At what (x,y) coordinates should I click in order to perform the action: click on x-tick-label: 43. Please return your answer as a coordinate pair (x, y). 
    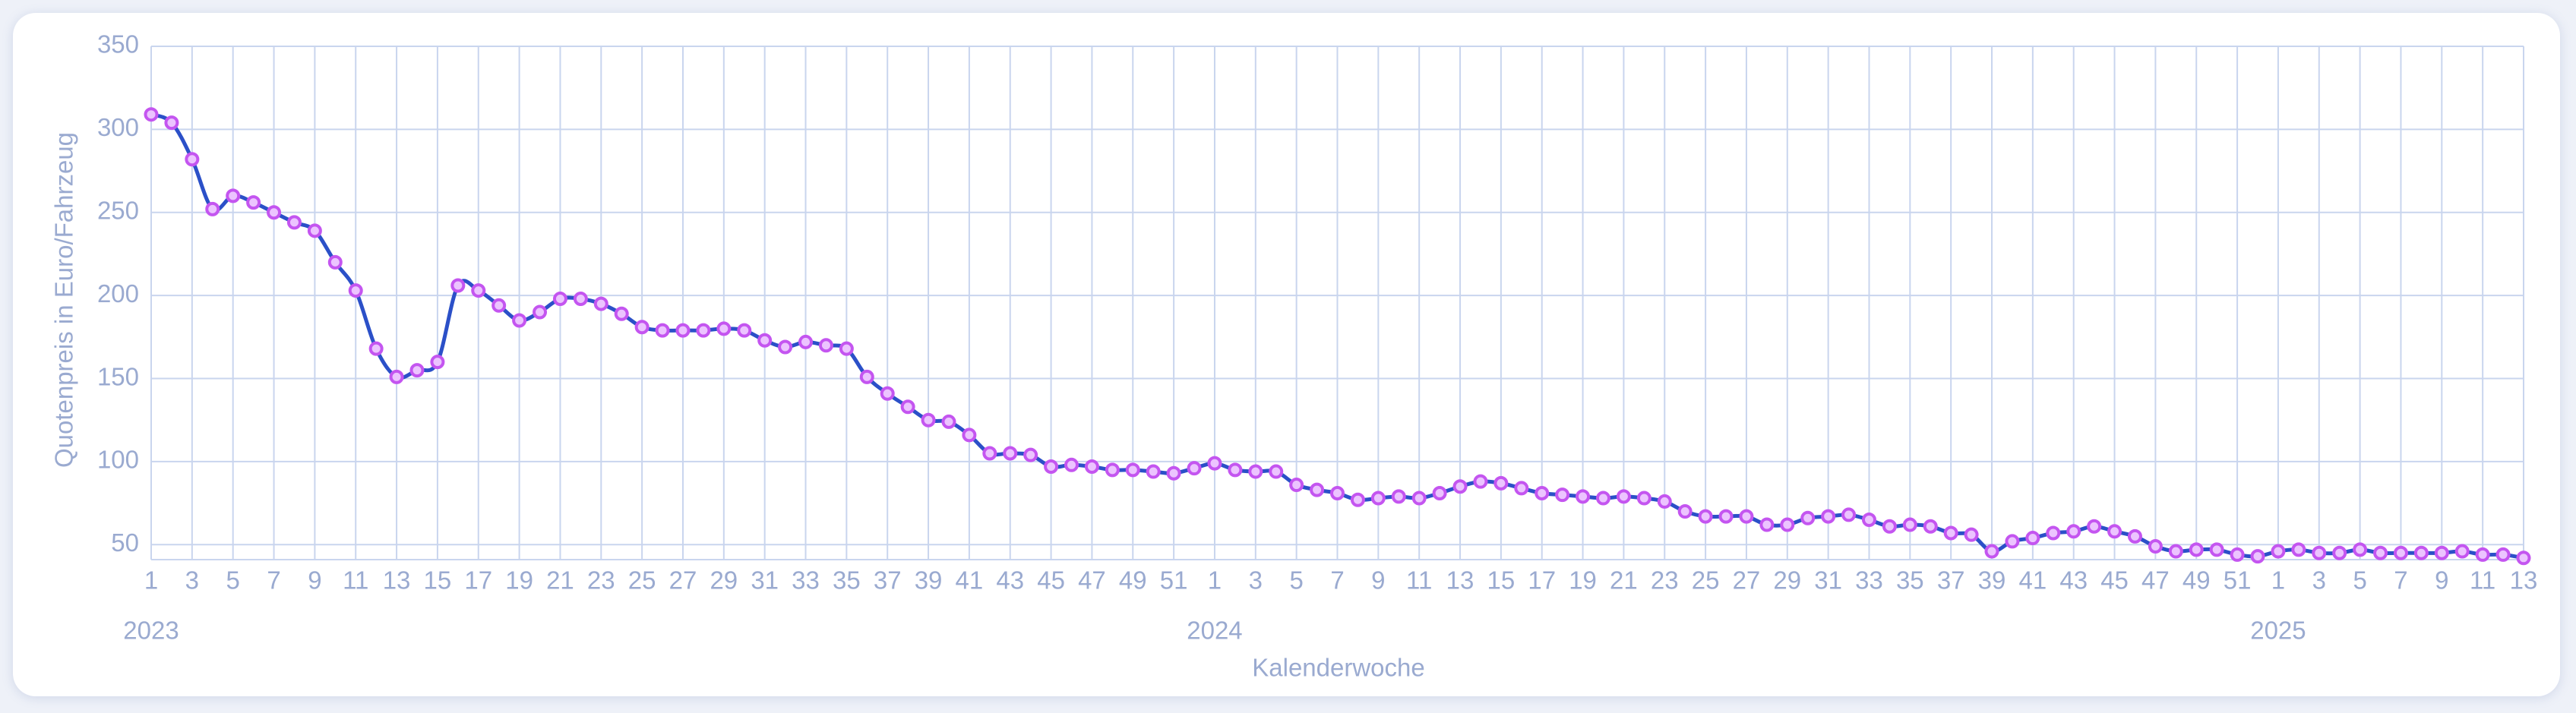
    Looking at the image, I should click on (2073, 580).